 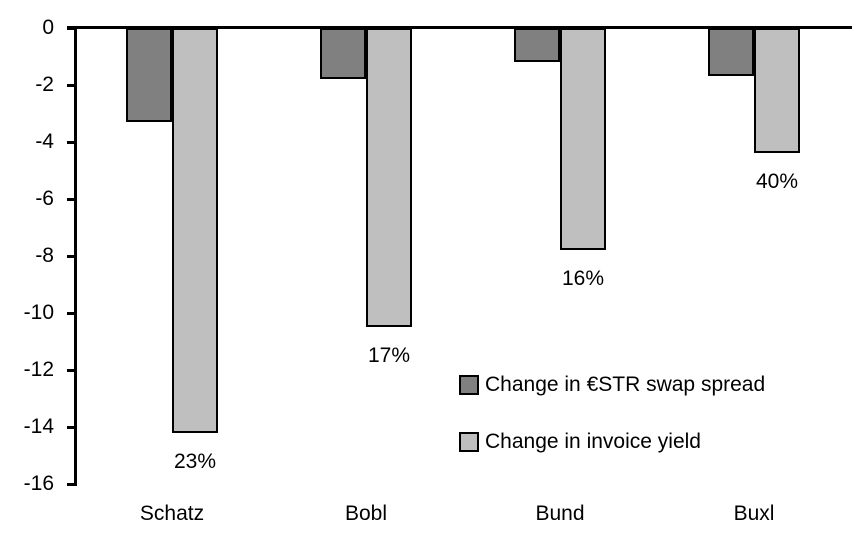 I want to click on x-category-label-schatz: Schatz, so click(x=172, y=513).